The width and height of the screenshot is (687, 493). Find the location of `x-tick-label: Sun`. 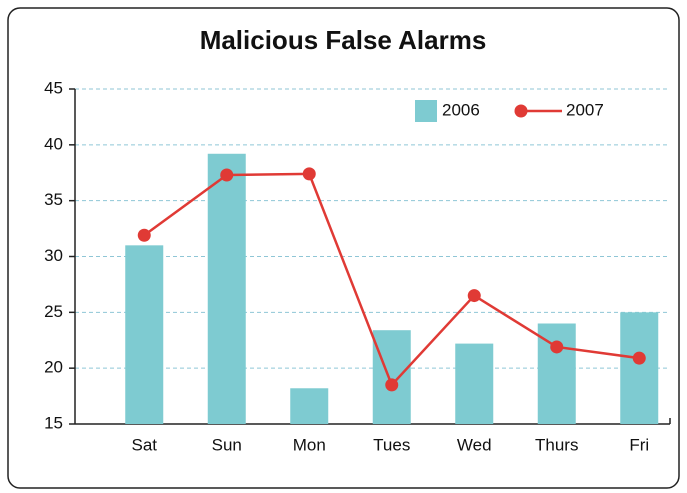

x-tick-label: Sun is located at coordinates (227, 444).